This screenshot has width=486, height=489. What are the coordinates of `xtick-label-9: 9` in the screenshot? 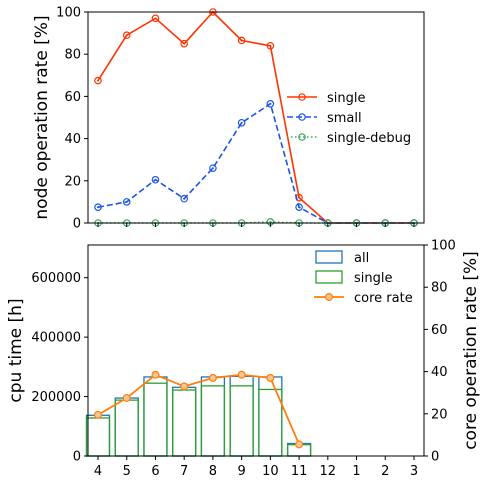 It's located at (241, 471).